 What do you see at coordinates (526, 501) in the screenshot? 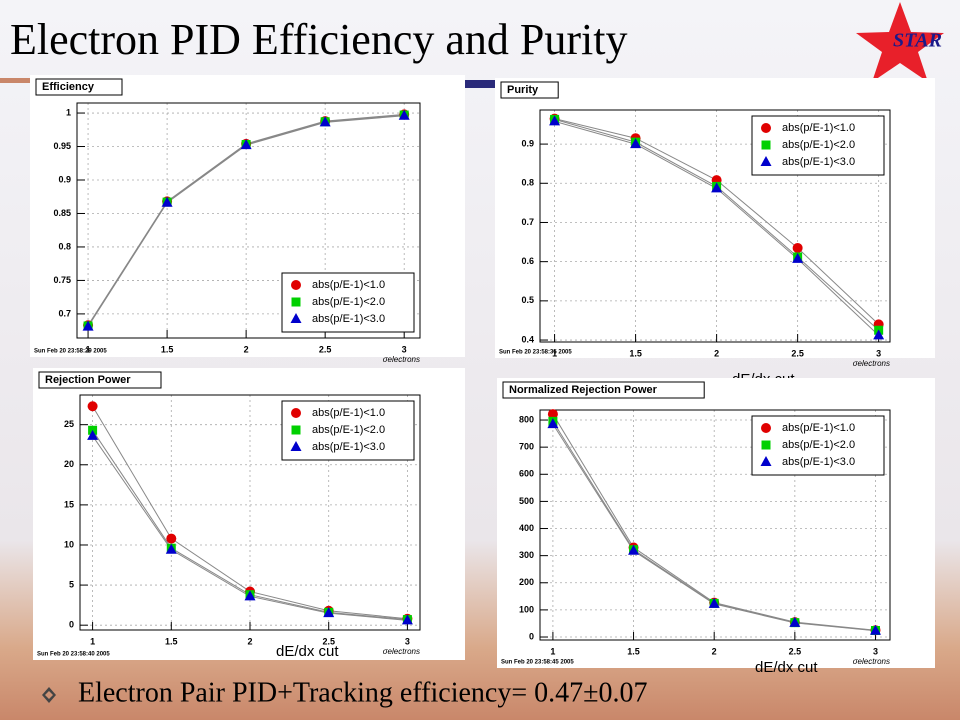
I see `y-tick-label: 500` at bounding box center [526, 501].